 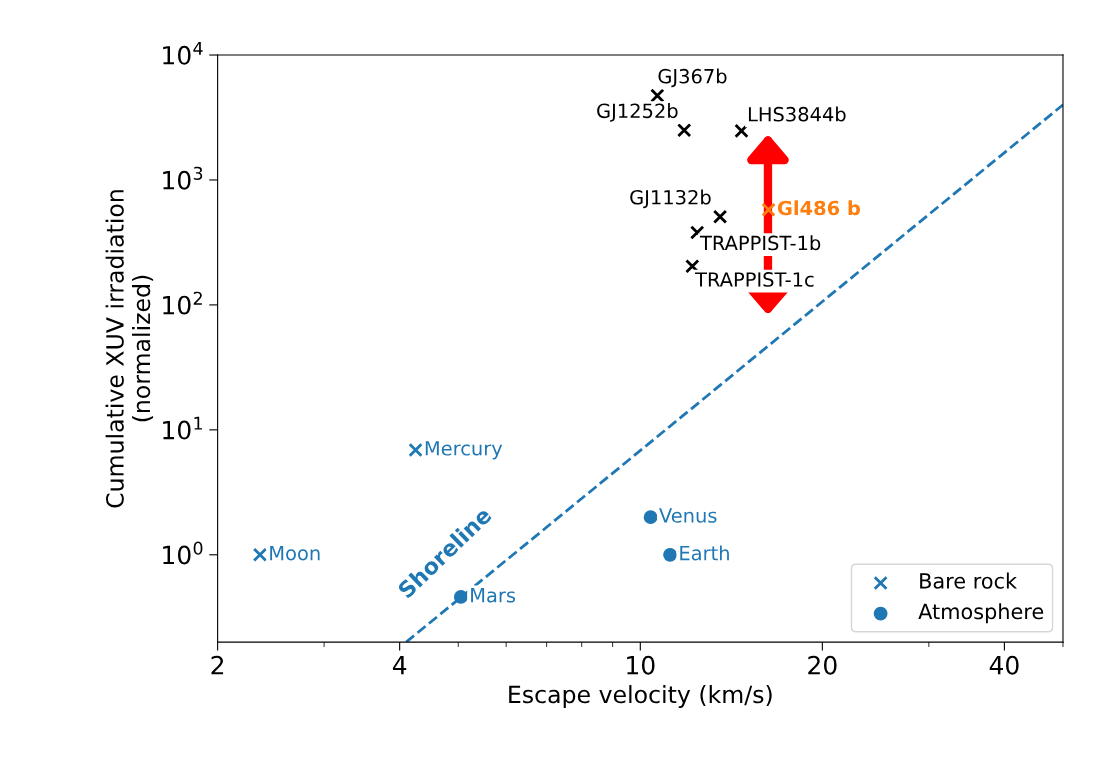 I want to click on y-tick-label: 10$^{0}$, so click(x=183, y=553).